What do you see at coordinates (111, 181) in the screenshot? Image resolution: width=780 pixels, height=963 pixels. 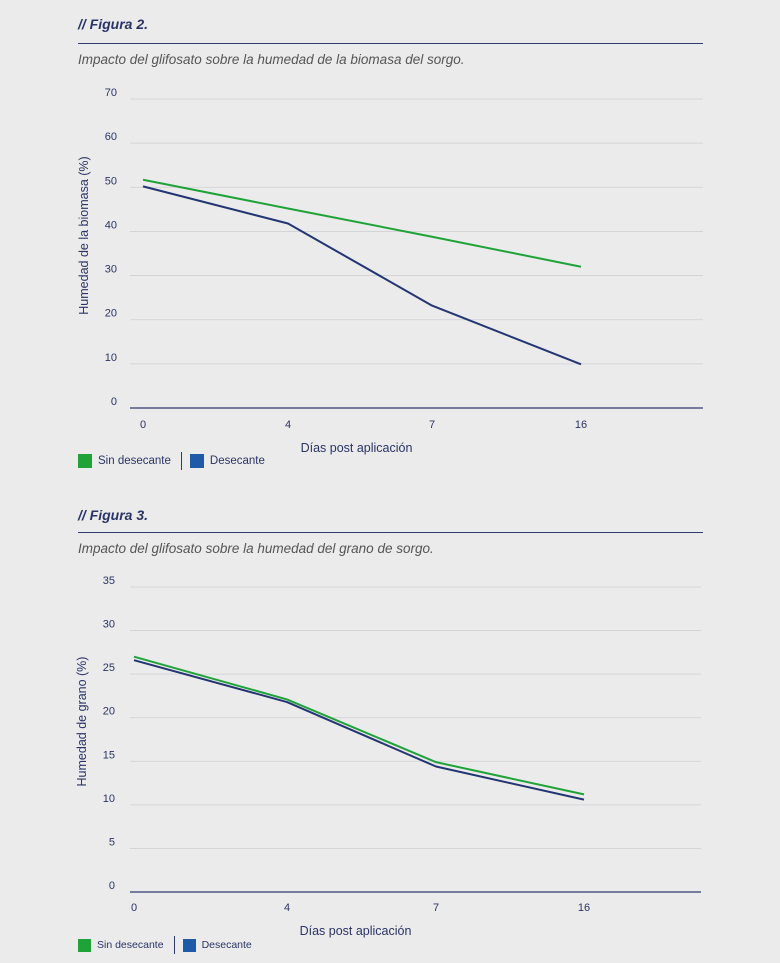 I see `y-tick-label: 50` at bounding box center [111, 181].